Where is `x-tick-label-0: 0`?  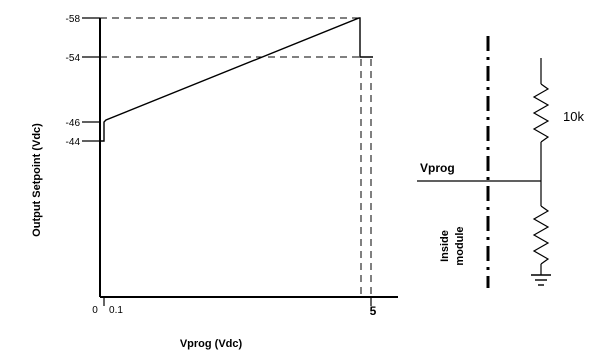
x-tick-label-0: 0 is located at coordinates (95, 310).